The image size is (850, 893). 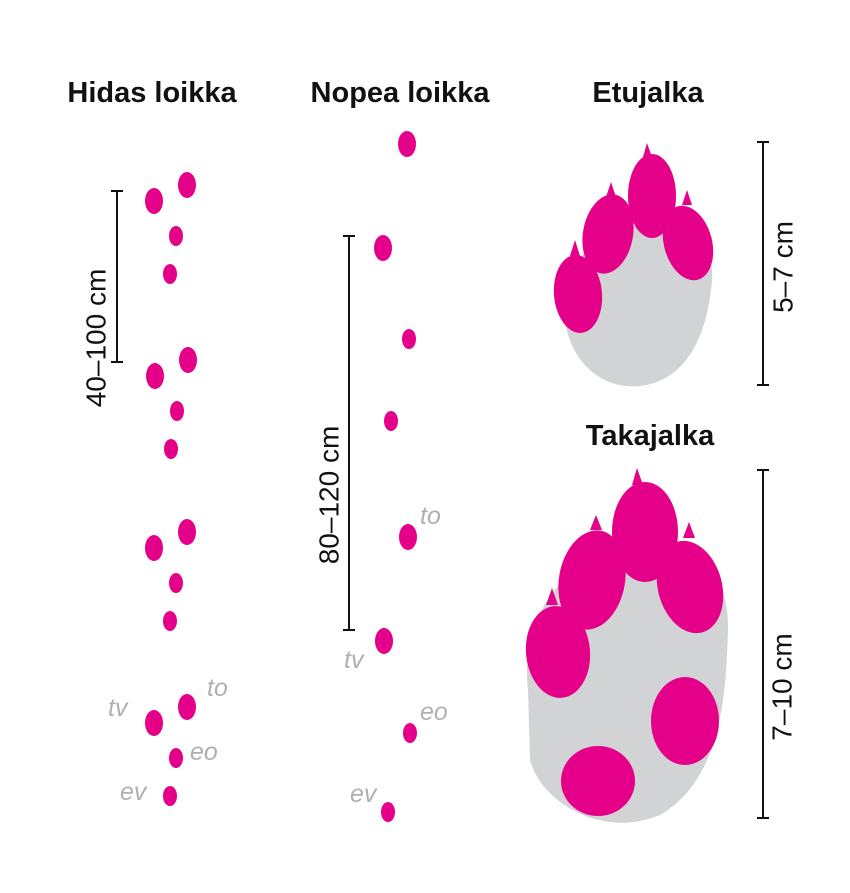 What do you see at coordinates (95, 338) in the screenshot?
I see `measure: 40–100 cm` at bounding box center [95, 338].